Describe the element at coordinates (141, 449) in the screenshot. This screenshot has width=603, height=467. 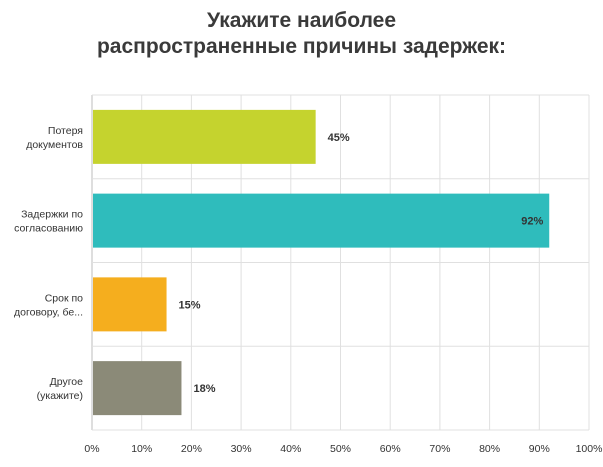
I see `x-tick-label: 10%` at that location.